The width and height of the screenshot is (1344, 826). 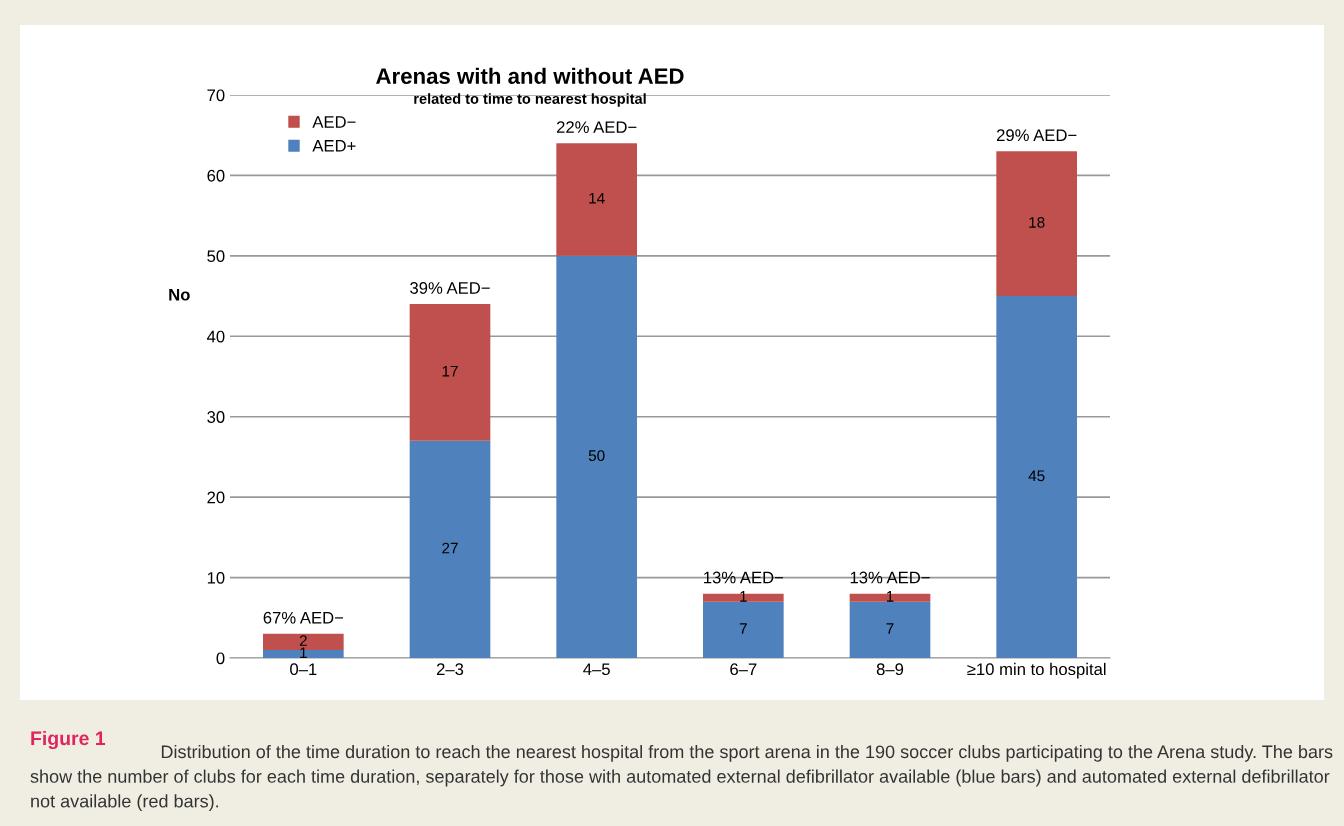 What do you see at coordinates (215, 336) in the screenshot?
I see `y-tick-label: 40` at bounding box center [215, 336].